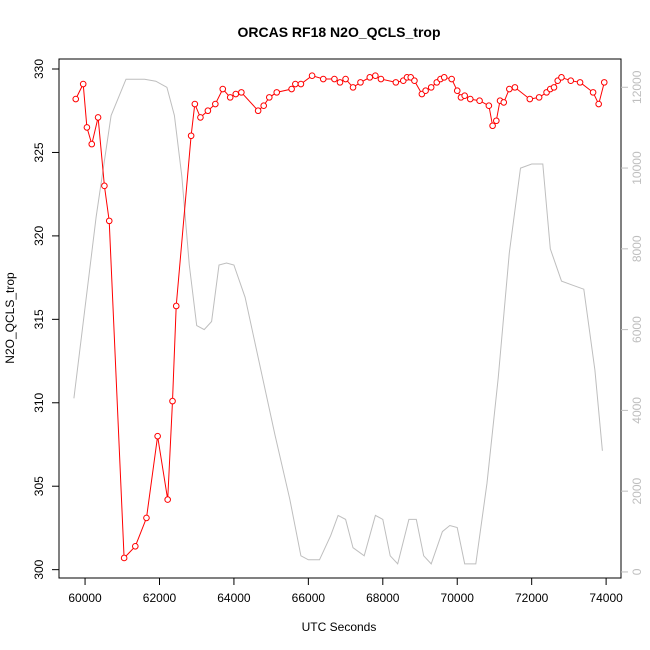 This screenshot has height=650, width=650. What do you see at coordinates (39, 319) in the screenshot?
I see `y-tick-label: 315` at bounding box center [39, 319].